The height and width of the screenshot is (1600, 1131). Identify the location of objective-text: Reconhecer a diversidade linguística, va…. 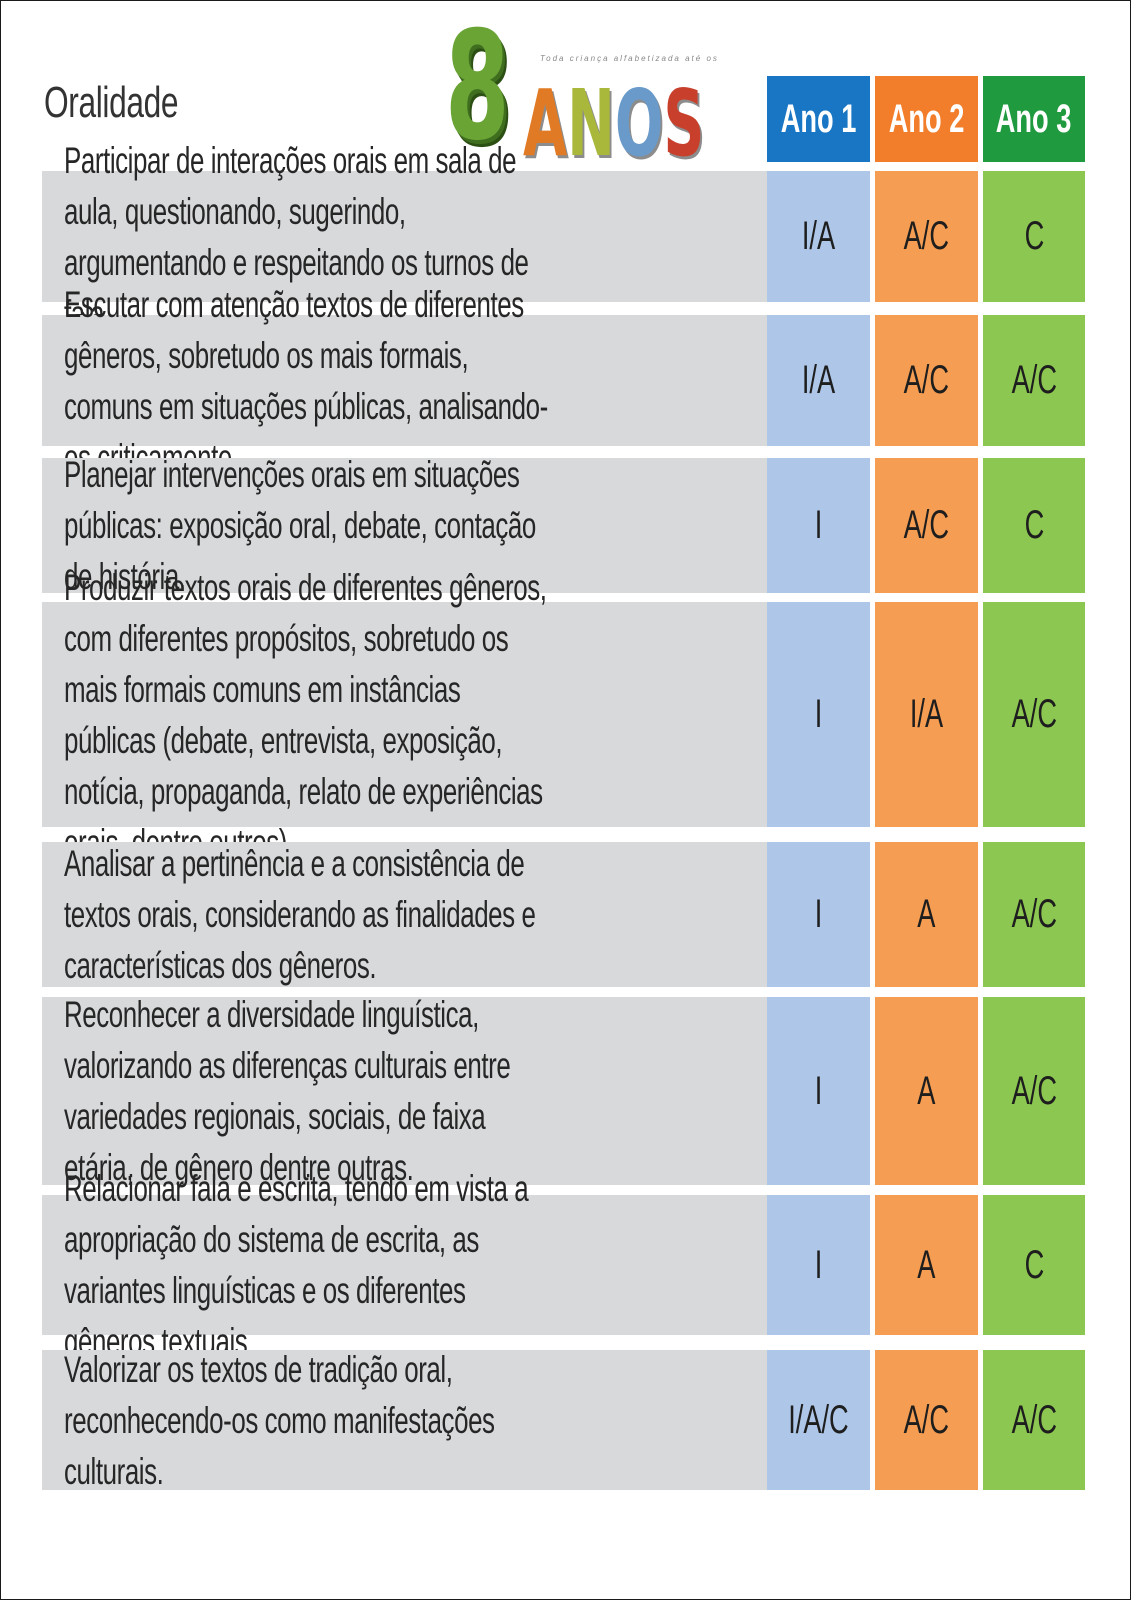
(287, 1091).